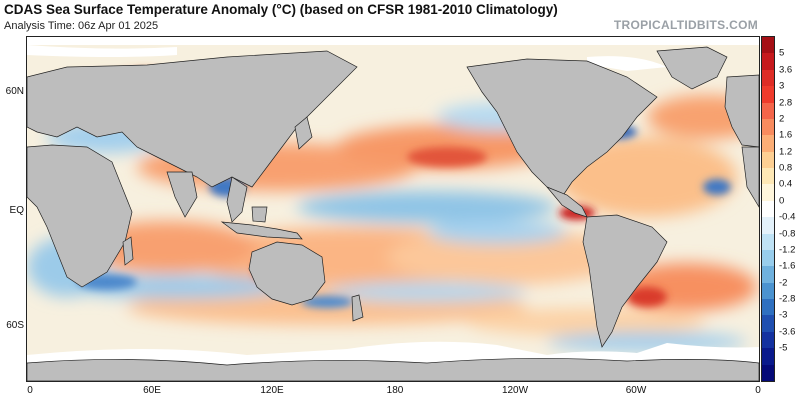 This screenshot has width=800, height=400. Describe the element at coordinates (783, 348) in the screenshot. I see `colorbar-tick-label: -5` at that location.